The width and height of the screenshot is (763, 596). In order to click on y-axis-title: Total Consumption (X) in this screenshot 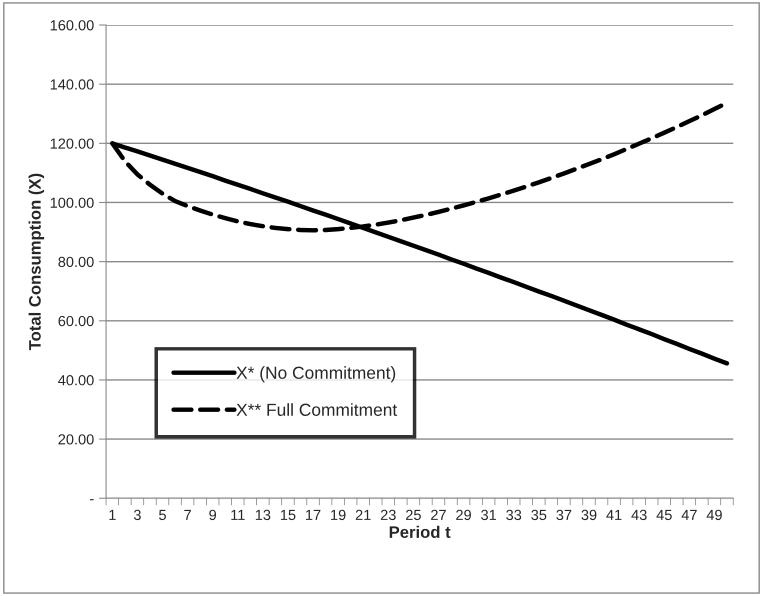, I will do `click(36, 262)`.